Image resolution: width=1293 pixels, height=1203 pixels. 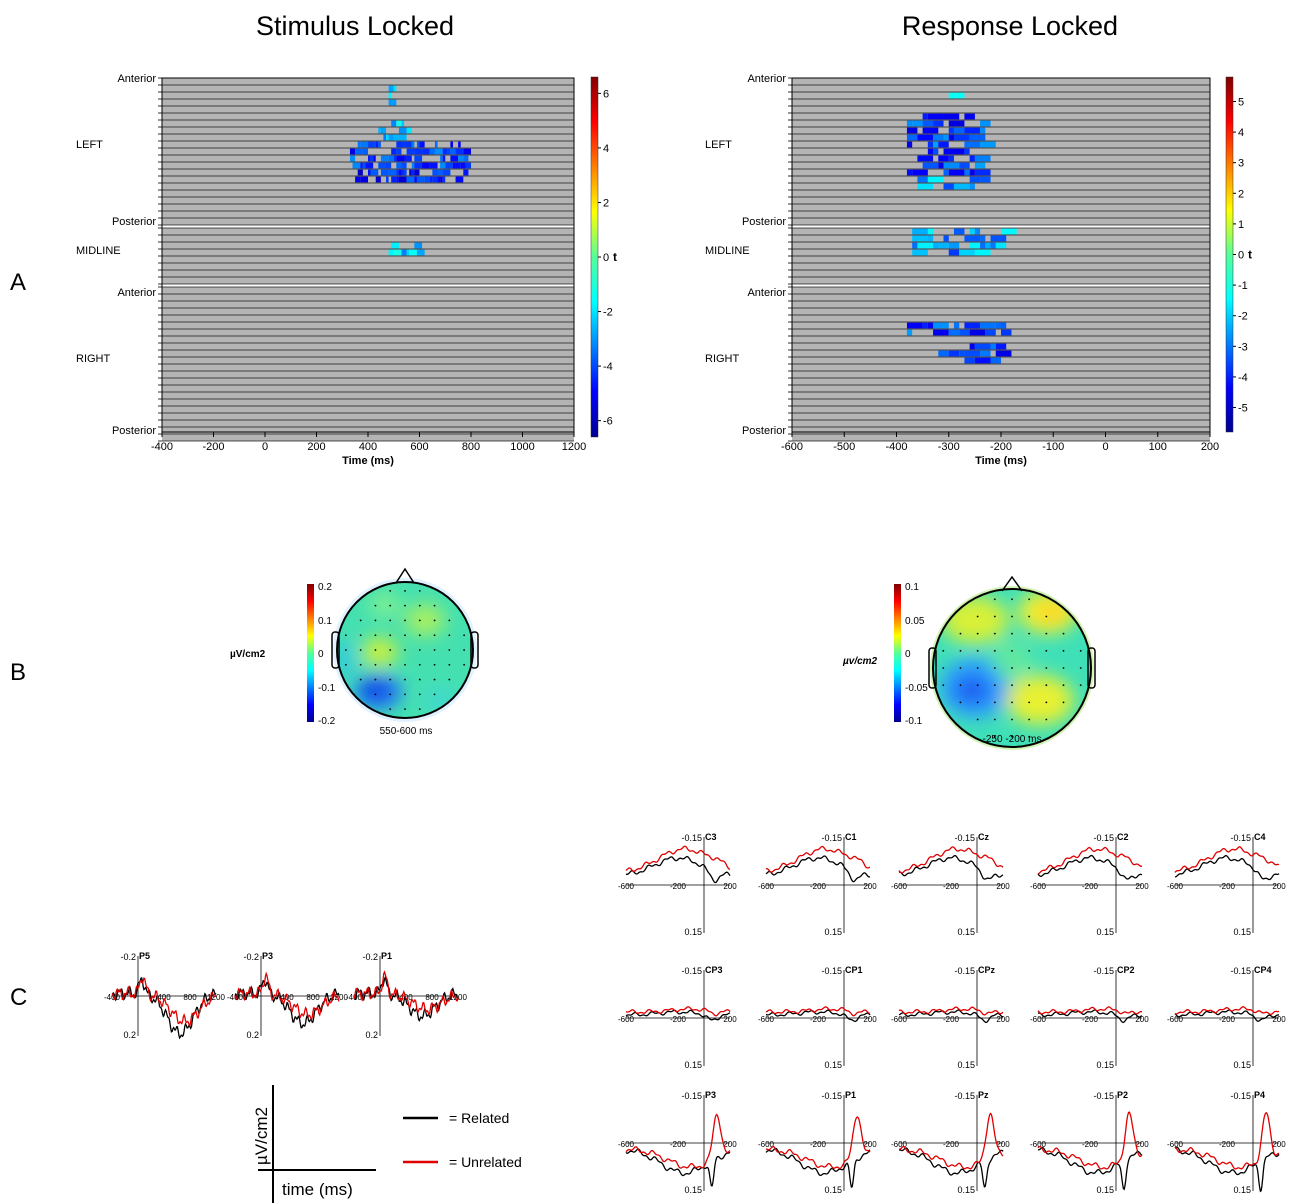 I want to click on topomap-colorbar-tick: -0.1, so click(x=914, y=721).